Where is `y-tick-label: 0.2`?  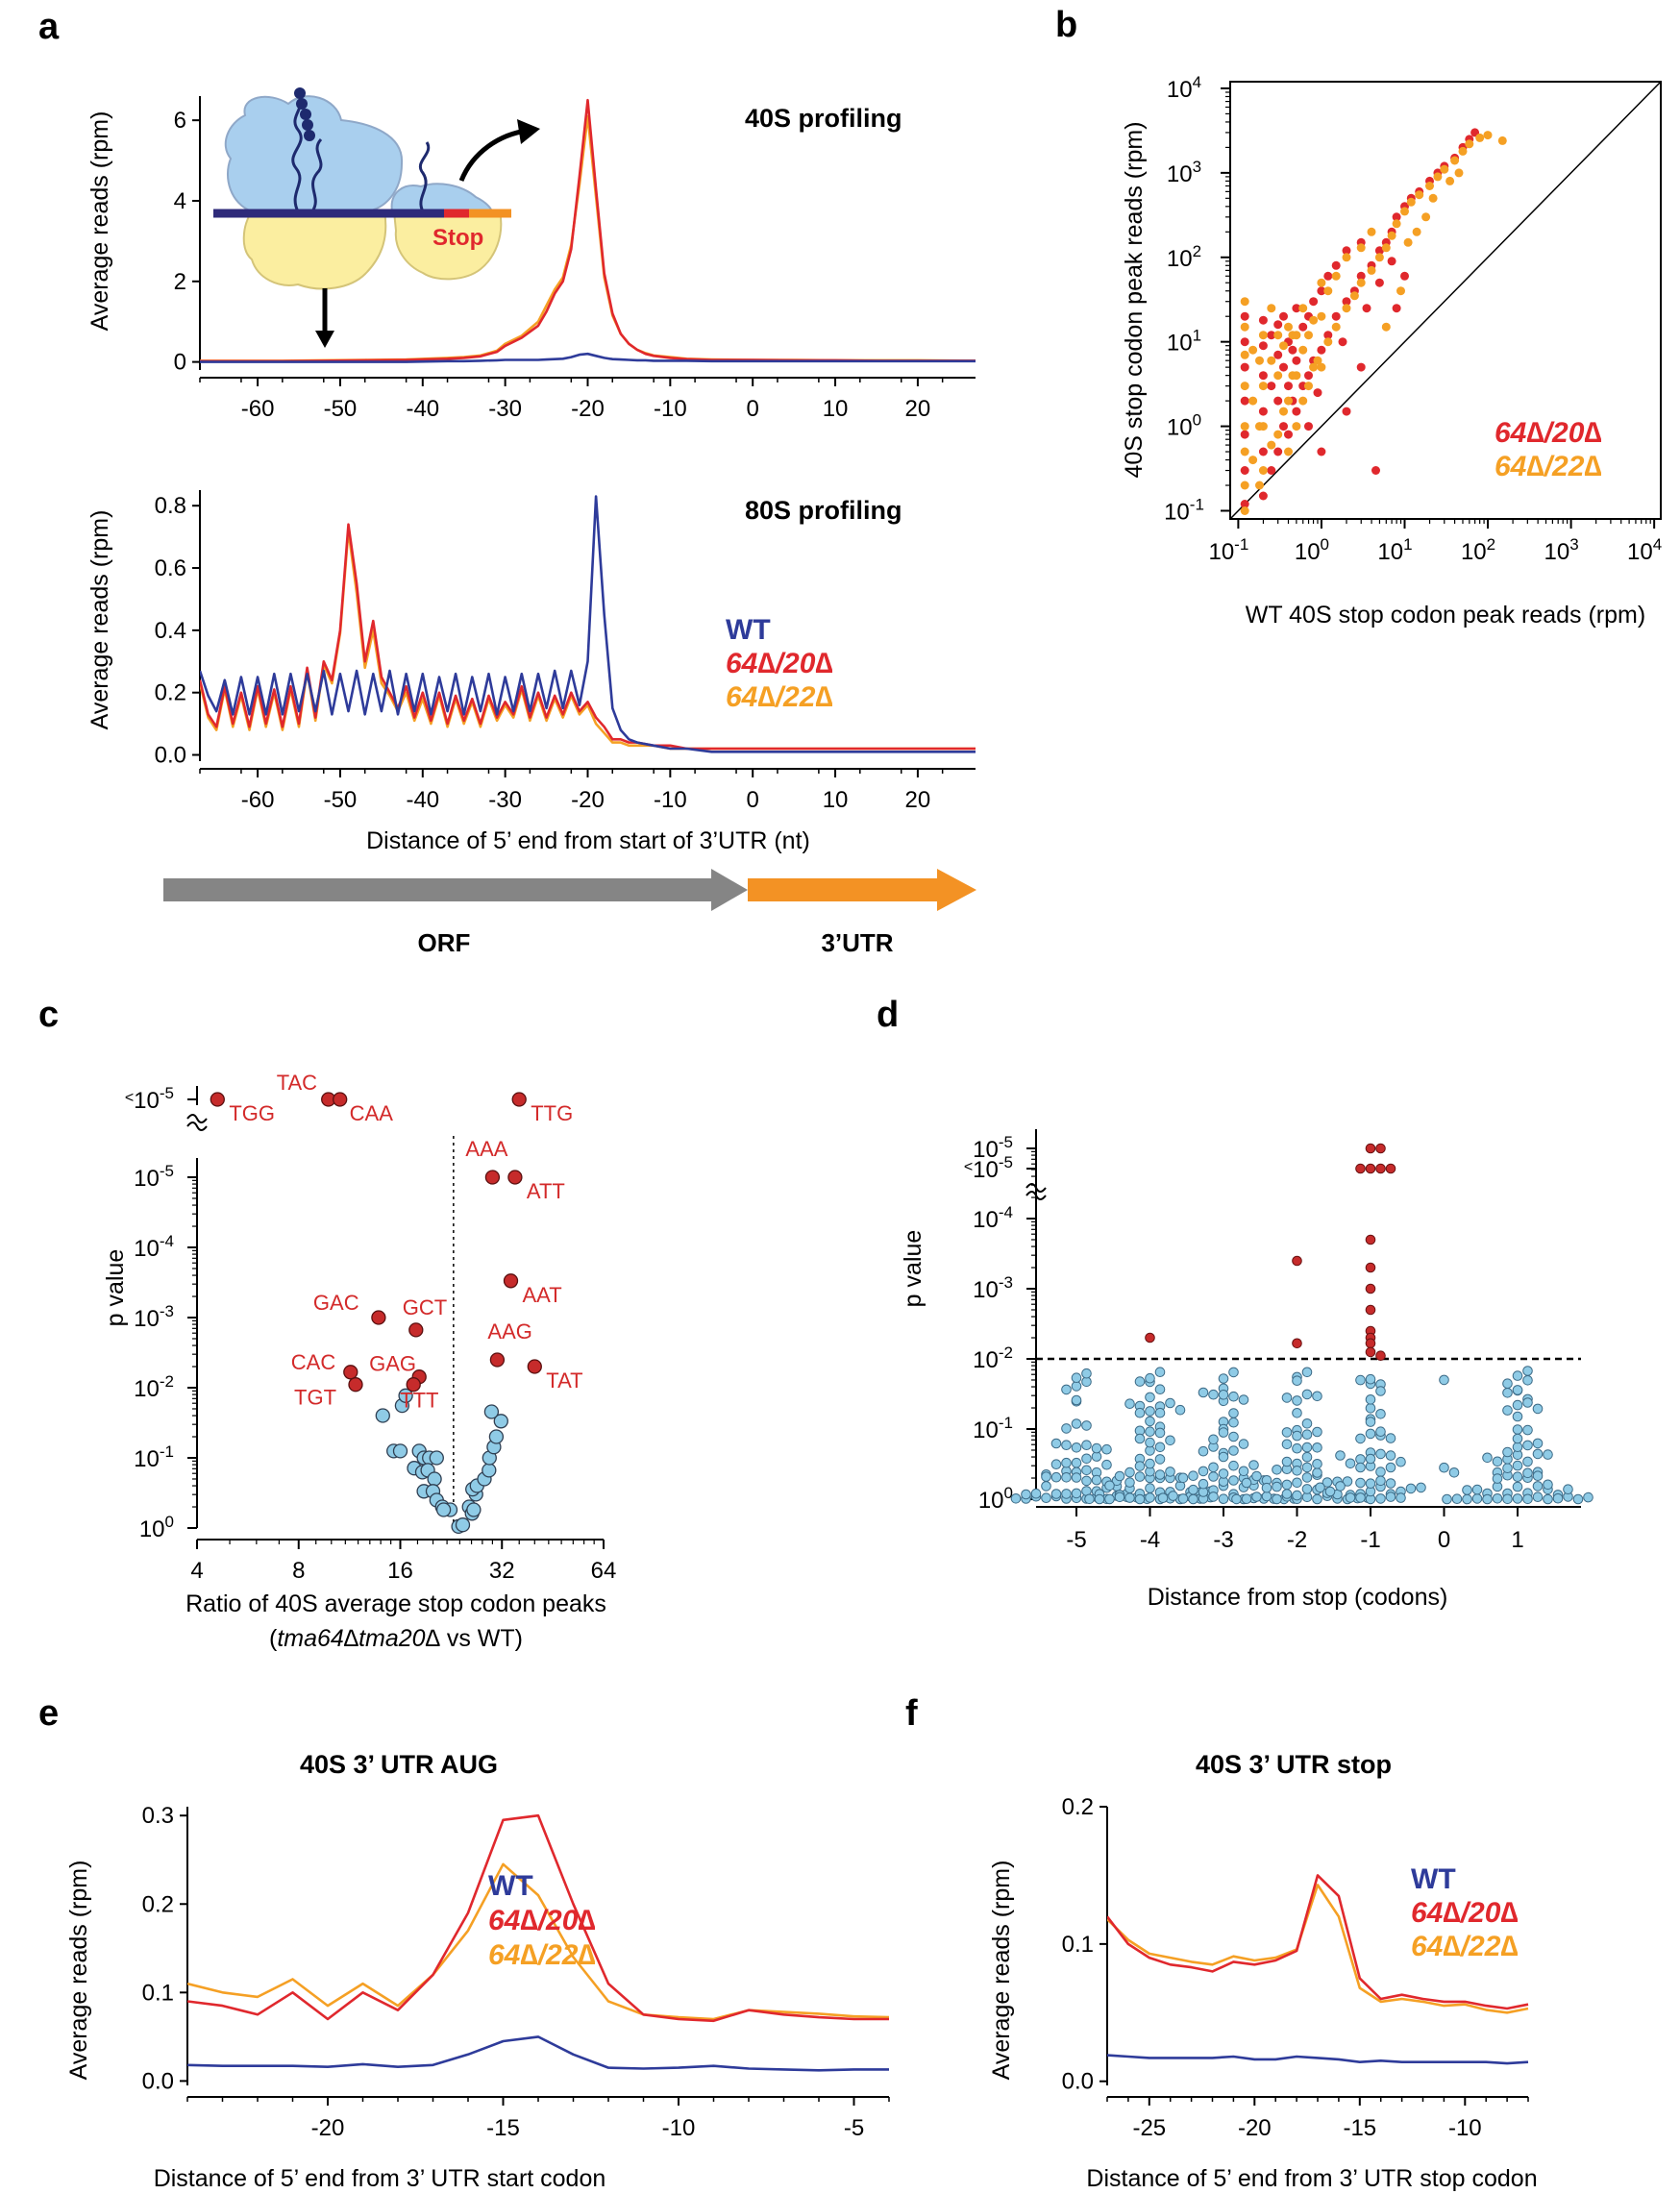 y-tick-label: 0.2 is located at coordinates (1078, 1807).